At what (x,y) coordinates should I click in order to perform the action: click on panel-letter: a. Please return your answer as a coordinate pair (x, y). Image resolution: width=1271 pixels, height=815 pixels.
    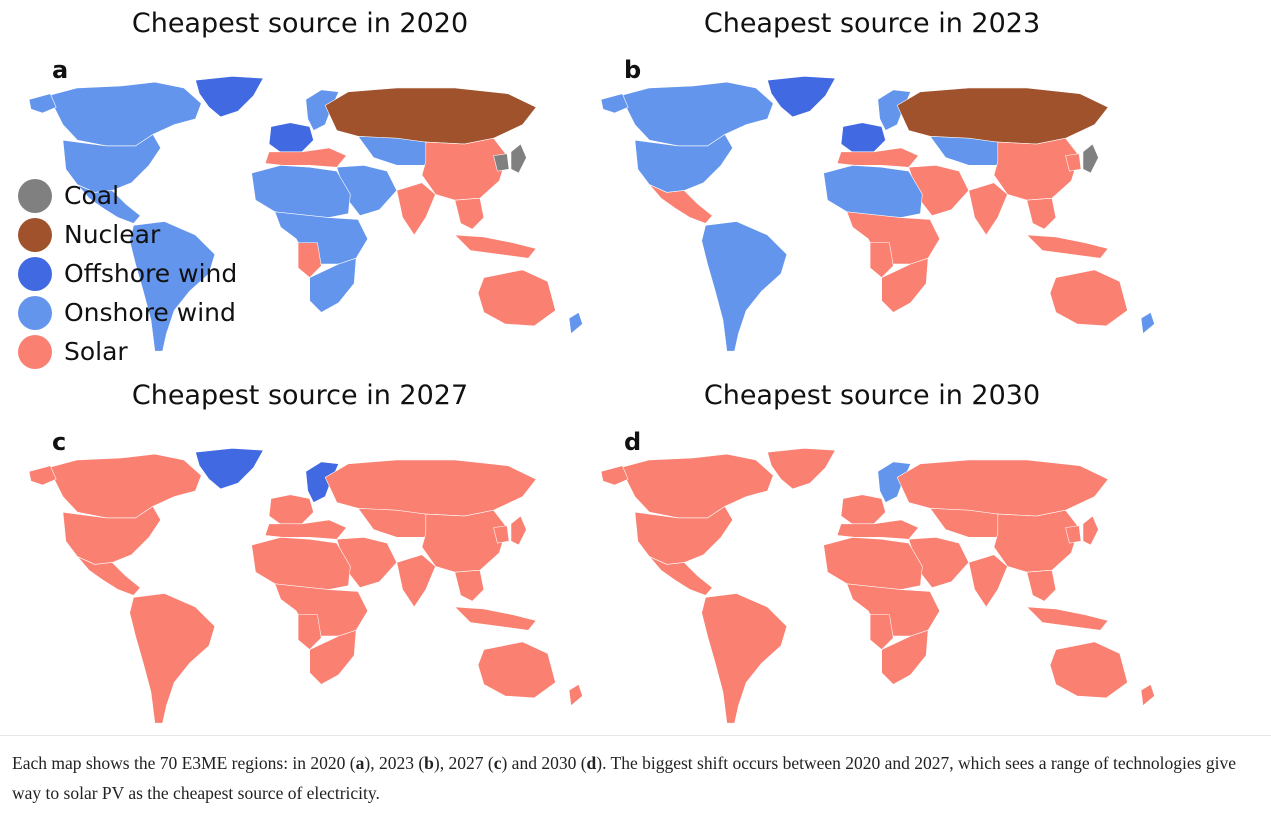
    Looking at the image, I should click on (60, 70).